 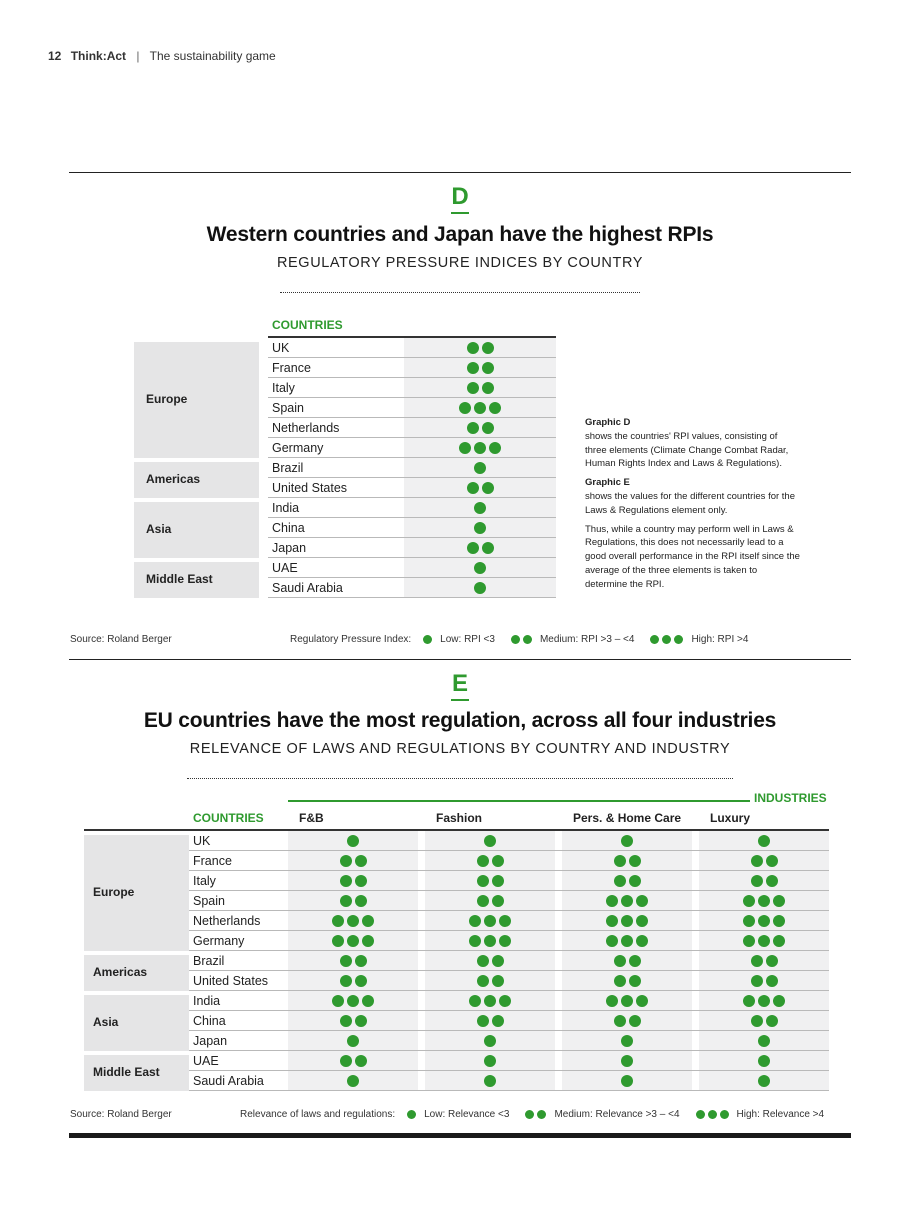 I want to click on country-name: Italy, so click(x=283, y=388).